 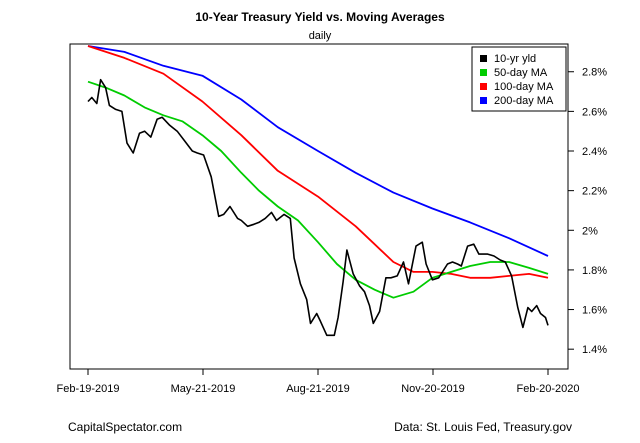 I want to click on y-tick-label: 2.4%, so click(x=594, y=152).